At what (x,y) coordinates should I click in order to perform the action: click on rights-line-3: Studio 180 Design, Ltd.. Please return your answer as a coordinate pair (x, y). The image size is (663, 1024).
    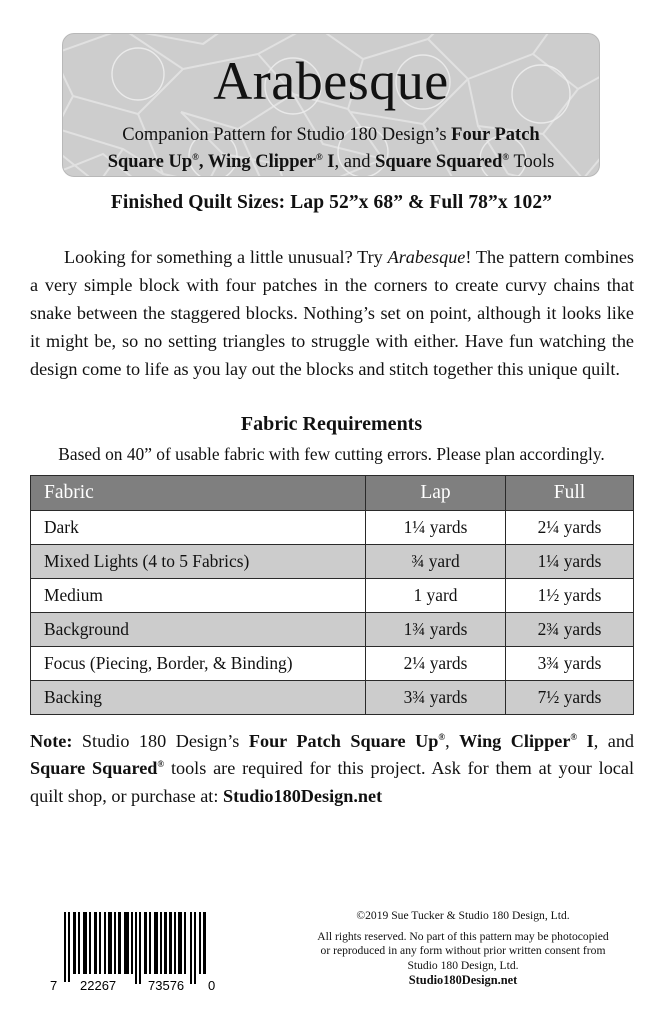
    Looking at the image, I should click on (463, 965).